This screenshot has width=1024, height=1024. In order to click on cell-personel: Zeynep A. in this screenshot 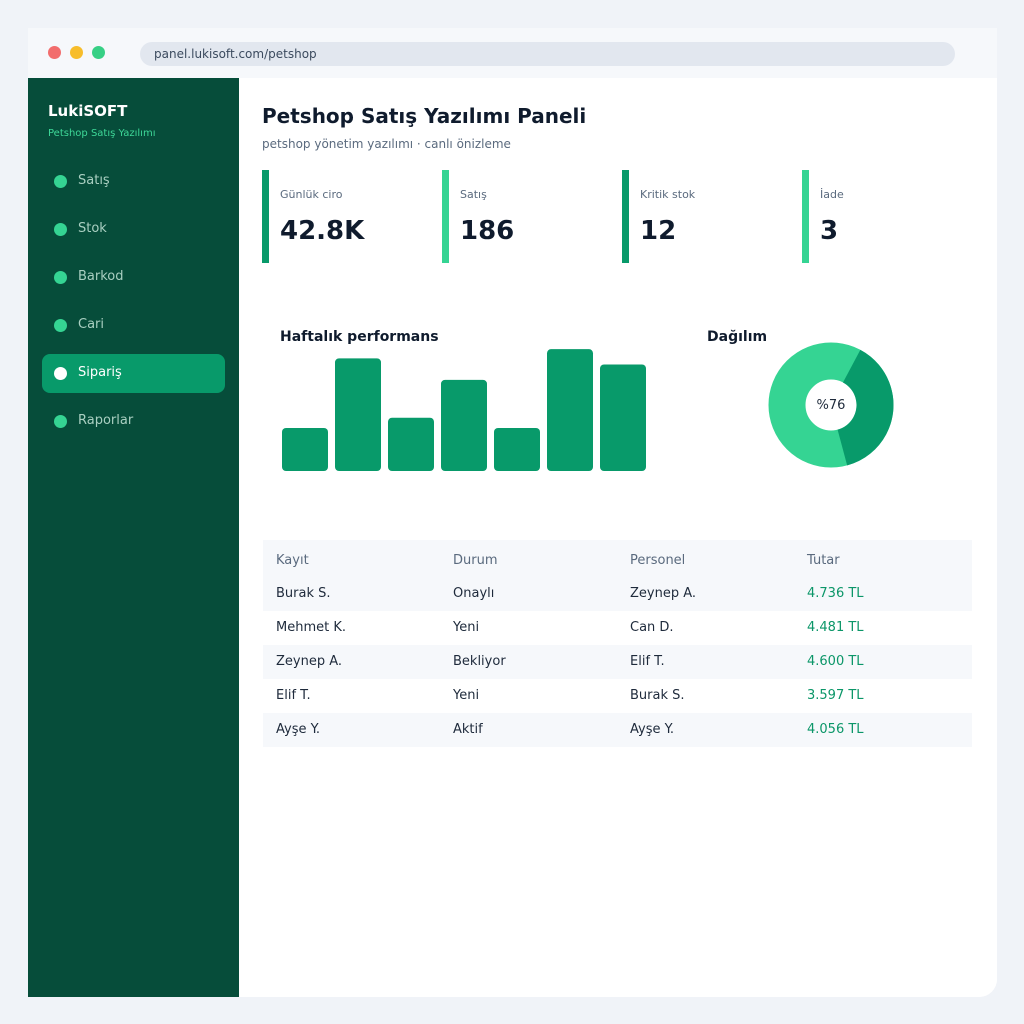, I will do `click(663, 593)`.